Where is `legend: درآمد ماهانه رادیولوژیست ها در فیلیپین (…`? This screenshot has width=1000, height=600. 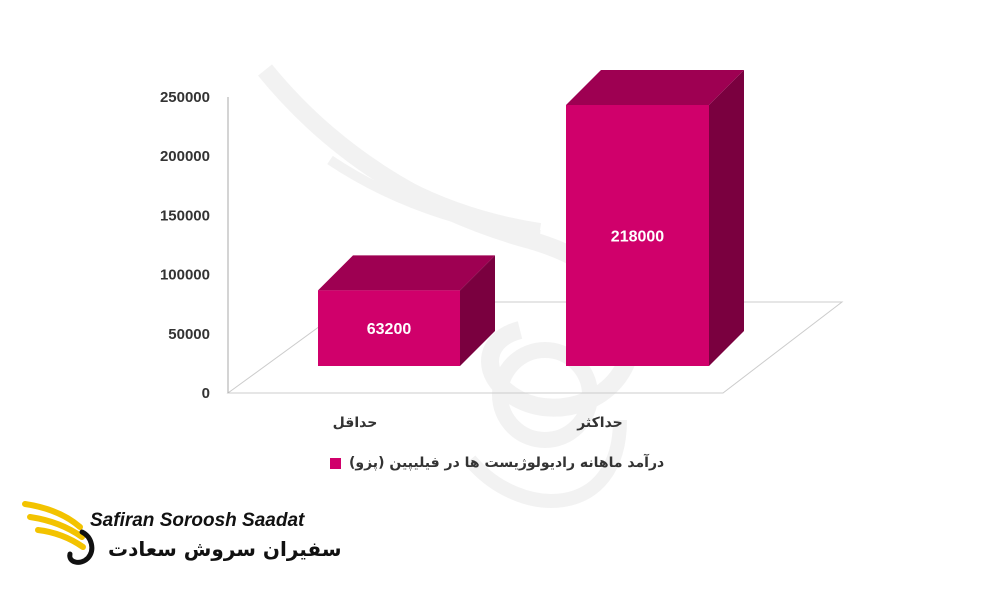
legend: درآمد ماهانه رادیولوژیست ها در فیلیپین (… is located at coordinates (510, 463).